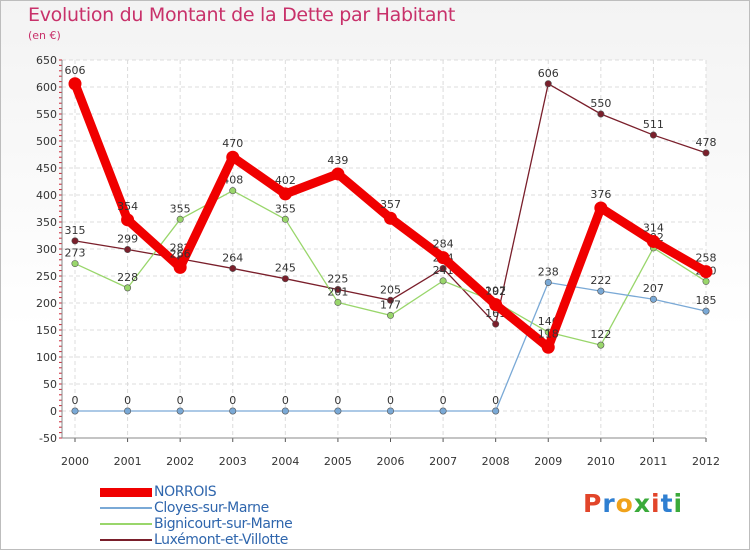 Image resolution: width=750 pixels, height=550 pixels. Describe the element at coordinates (53, 411) in the screenshot. I see `y-tick-label: 0` at that location.